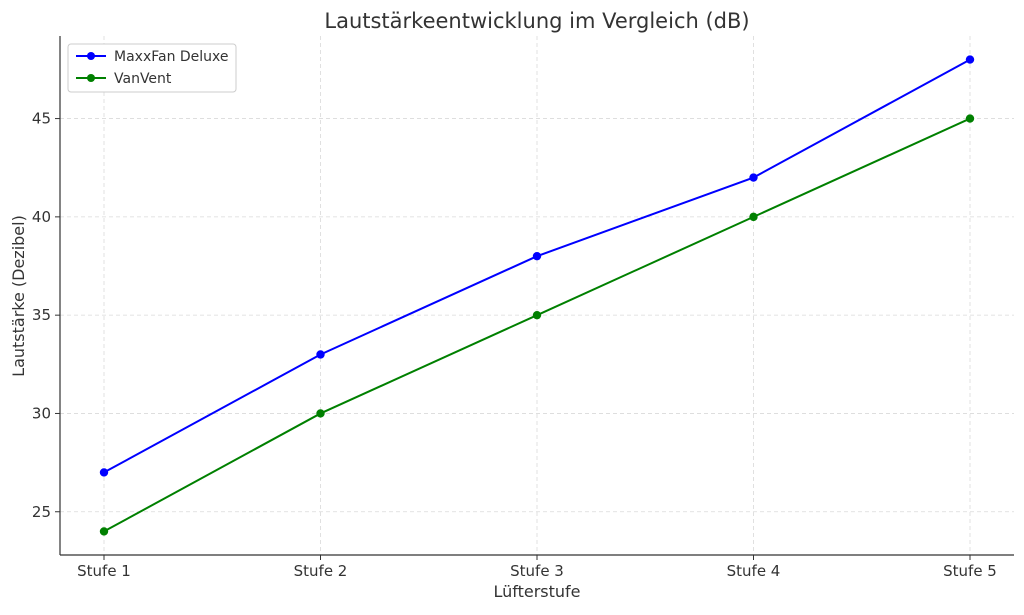  Describe the element at coordinates (41, 413) in the screenshot. I see `y-tick-label: 30` at that location.